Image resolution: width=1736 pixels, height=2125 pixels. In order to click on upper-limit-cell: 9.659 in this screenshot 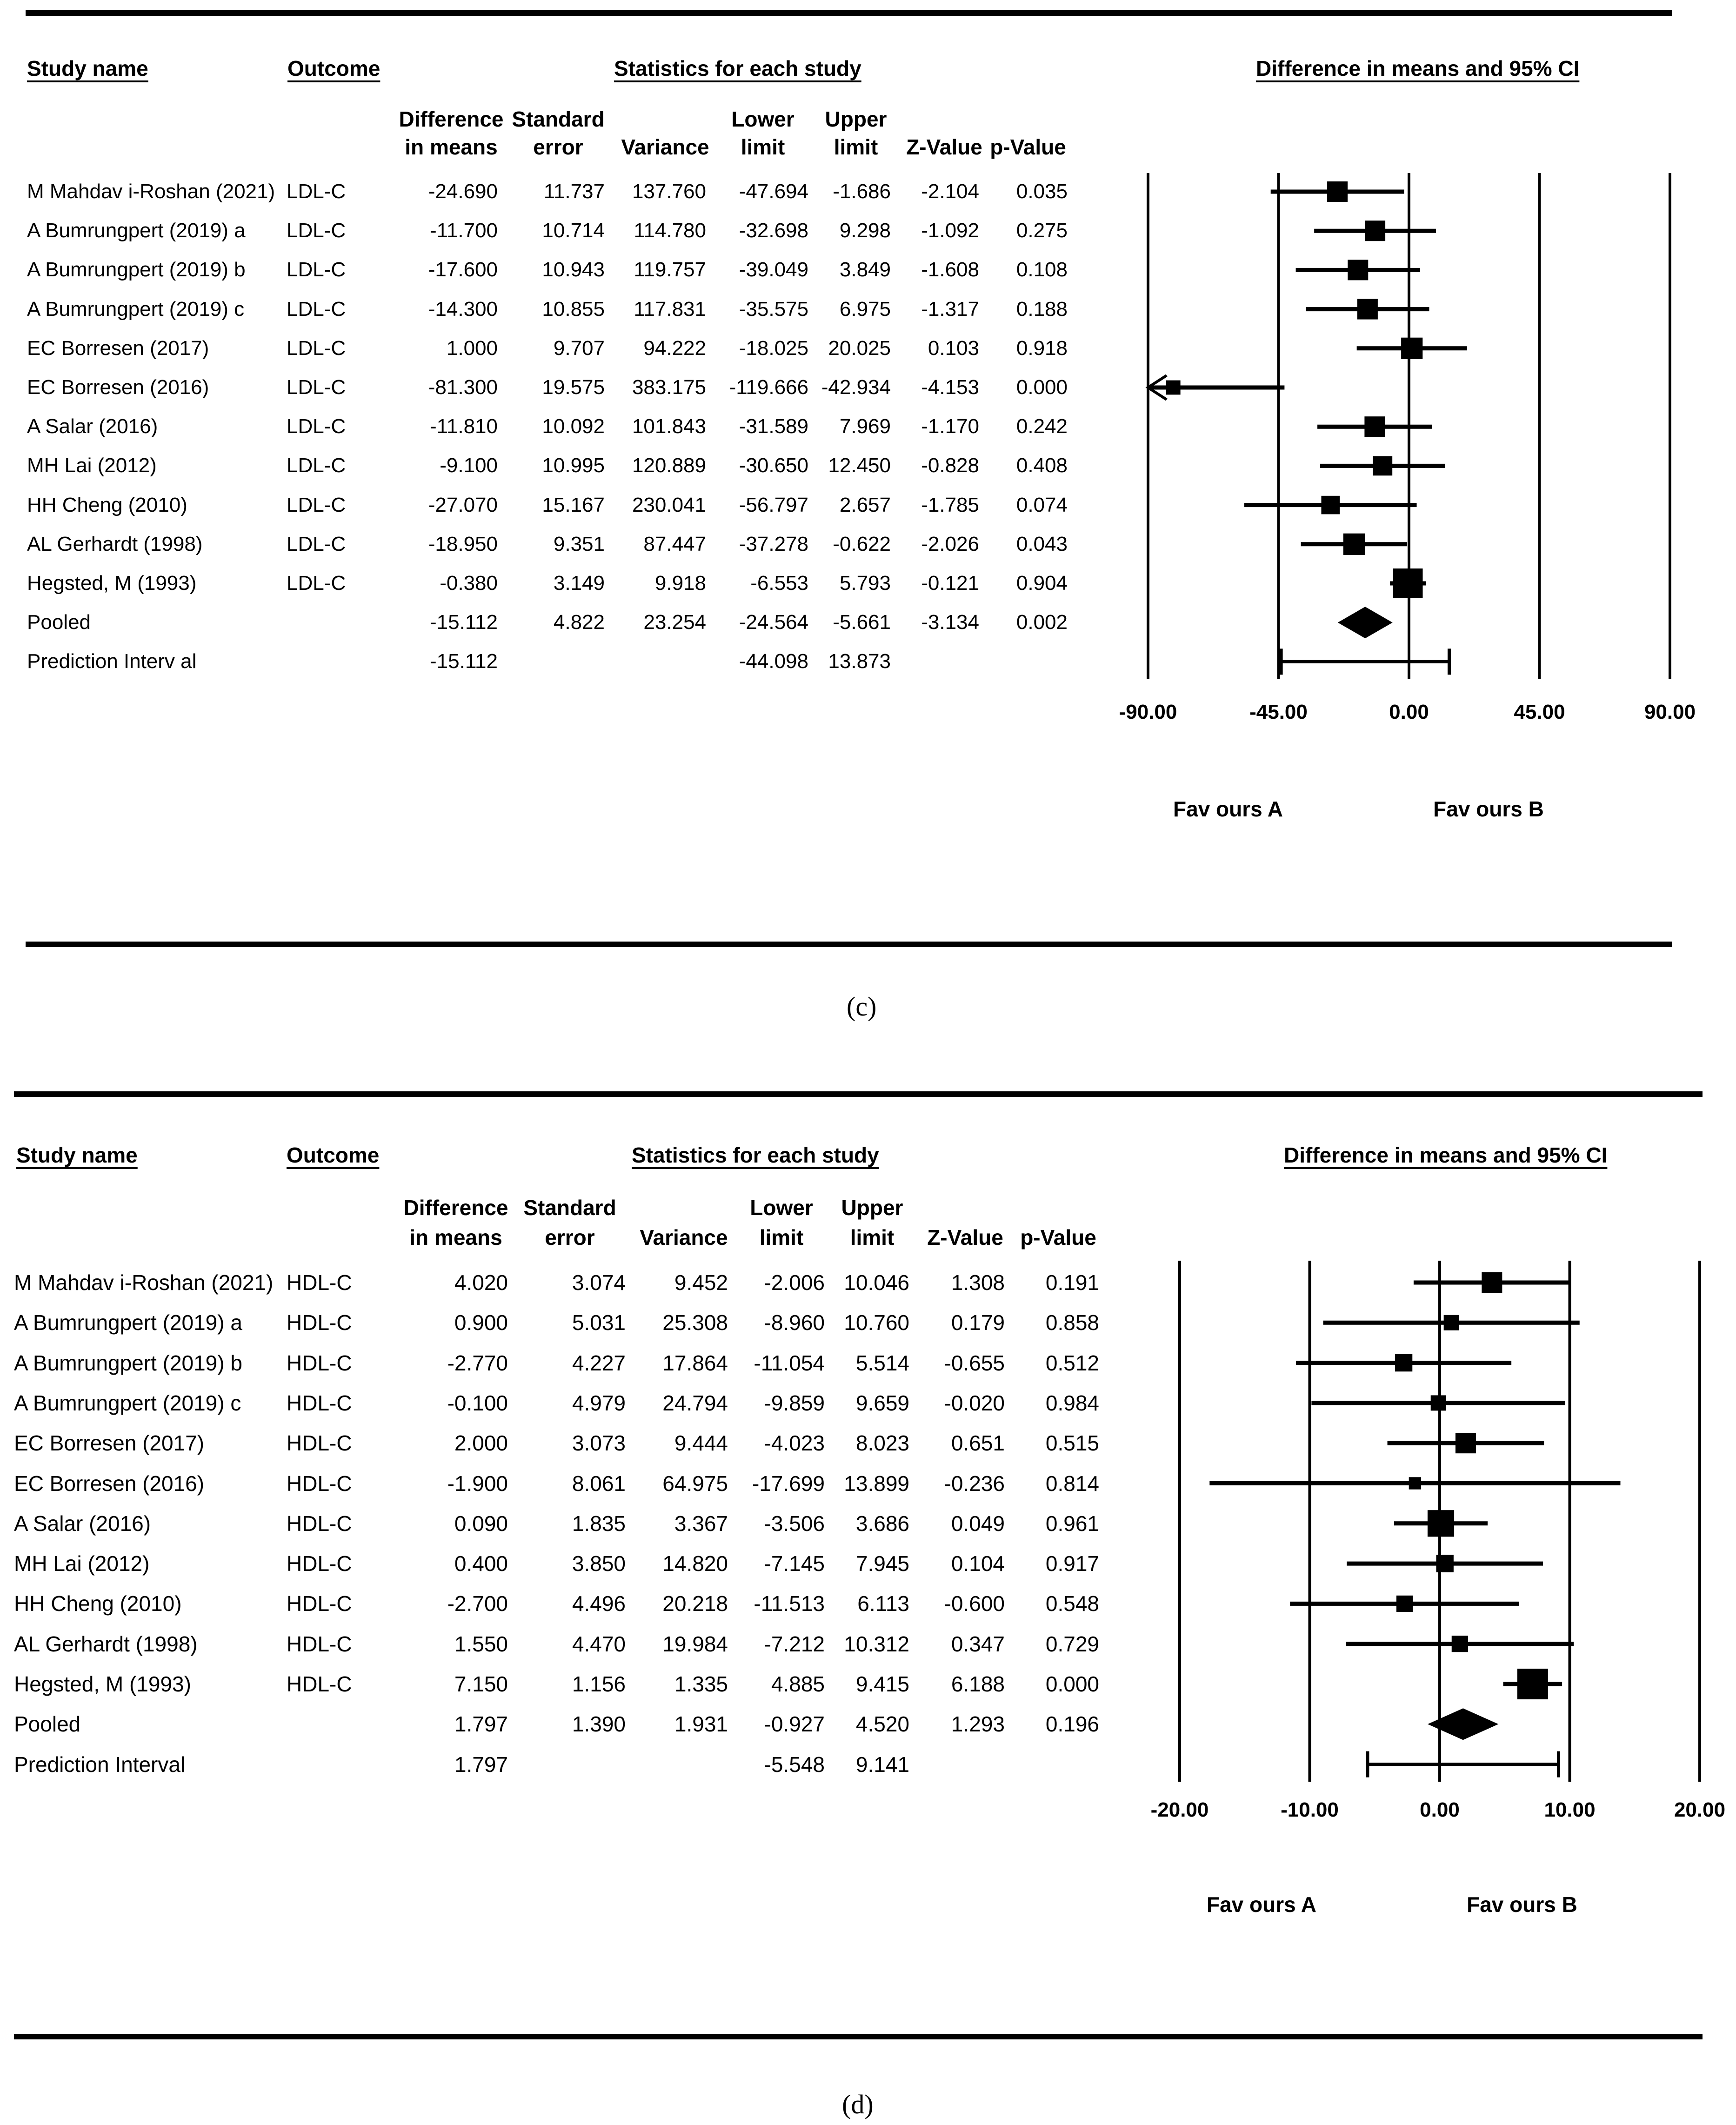, I will do `click(882, 1402)`.